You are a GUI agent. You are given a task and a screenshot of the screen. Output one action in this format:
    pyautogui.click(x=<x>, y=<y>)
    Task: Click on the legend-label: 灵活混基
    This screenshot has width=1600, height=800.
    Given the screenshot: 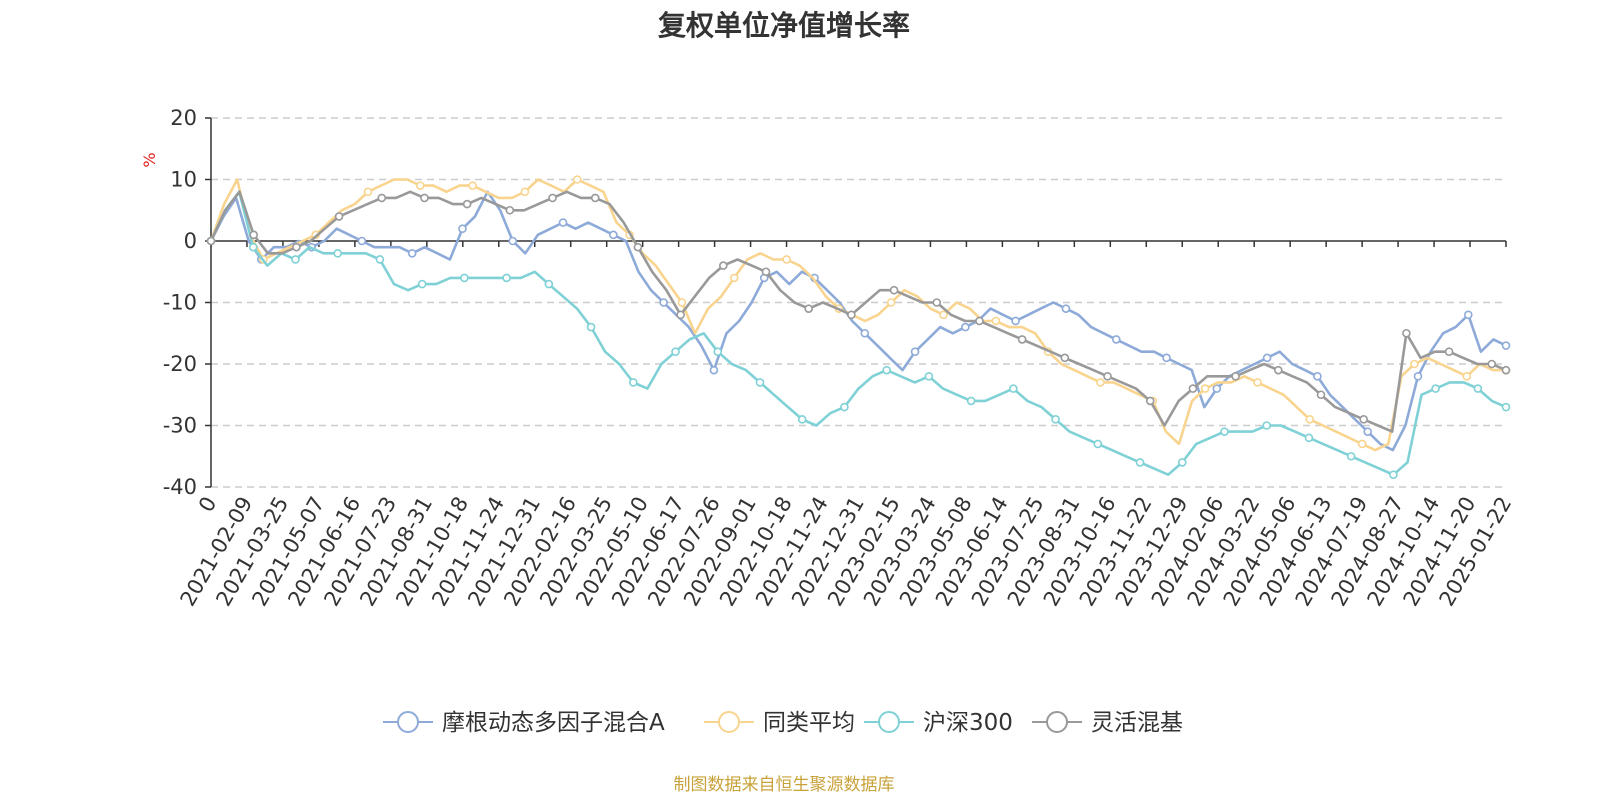 What is the action you would take?
    pyautogui.click(x=1137, y=723)
    